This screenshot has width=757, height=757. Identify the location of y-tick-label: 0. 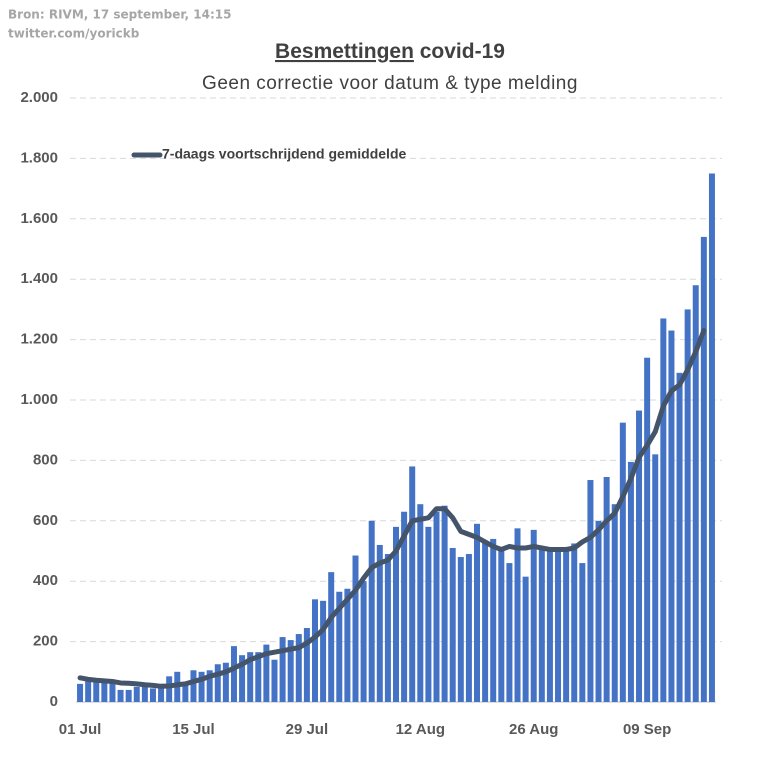
(54, 701).